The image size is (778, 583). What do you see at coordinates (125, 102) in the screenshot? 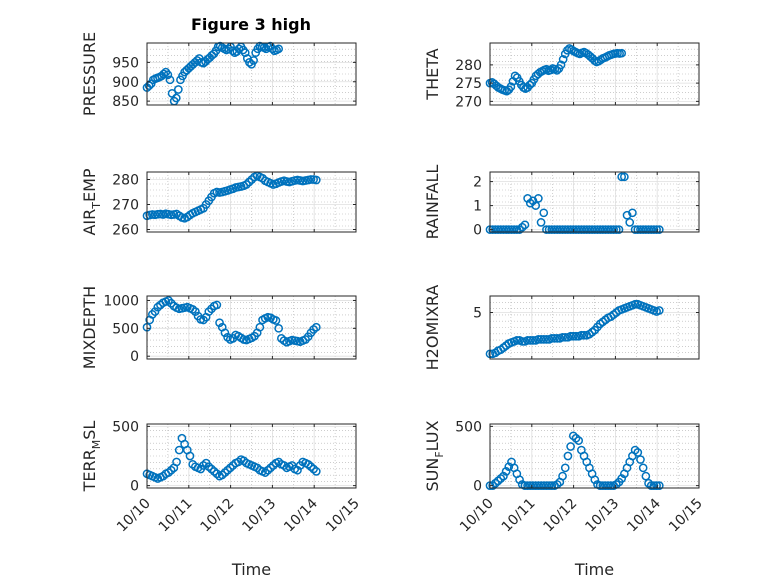
I see `y-tick-label: 850` at bounding box center [125, 102].